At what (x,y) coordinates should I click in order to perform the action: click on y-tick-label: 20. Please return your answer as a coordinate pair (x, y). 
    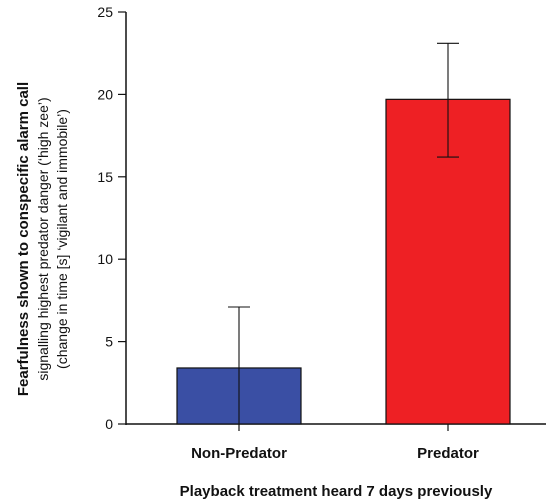
    Looking at the image, I should click on (105, 94).